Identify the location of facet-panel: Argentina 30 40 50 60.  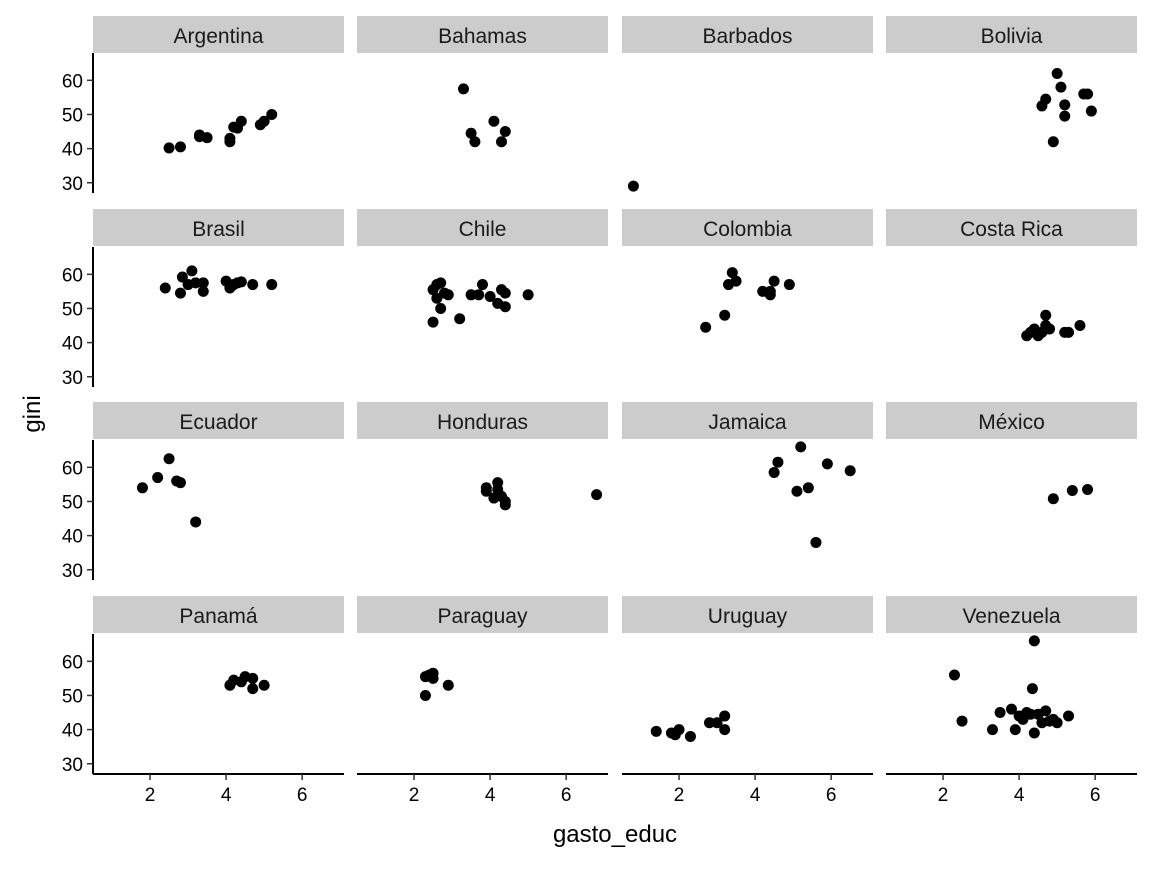
(203, 105).